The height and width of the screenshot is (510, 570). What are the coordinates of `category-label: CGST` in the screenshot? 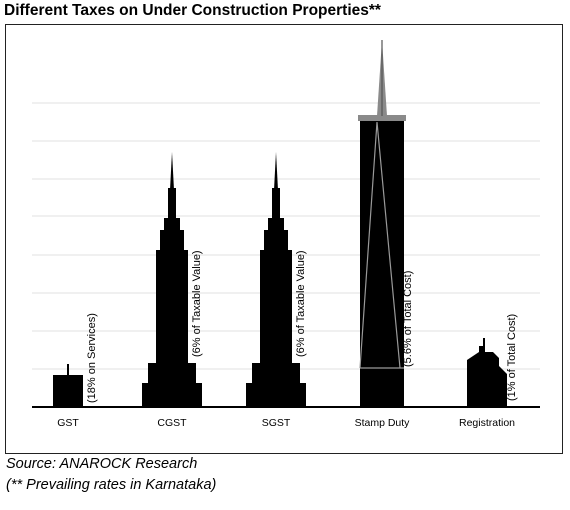 It's located at (172, 423).